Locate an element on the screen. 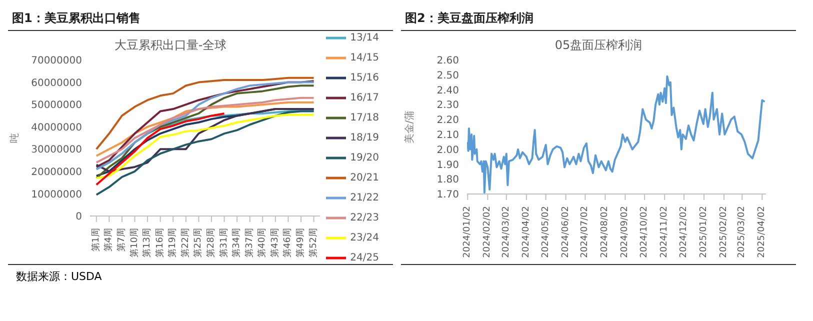 The image size is (813, 321). legend-label: 13/14 is located at coordinates (364, 38).